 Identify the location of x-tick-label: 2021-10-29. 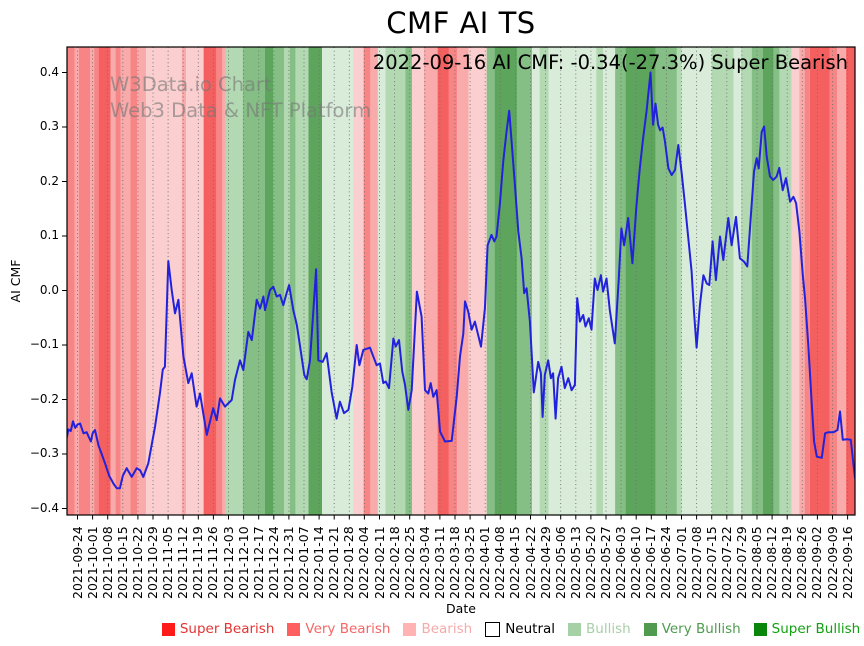
(152, 562).